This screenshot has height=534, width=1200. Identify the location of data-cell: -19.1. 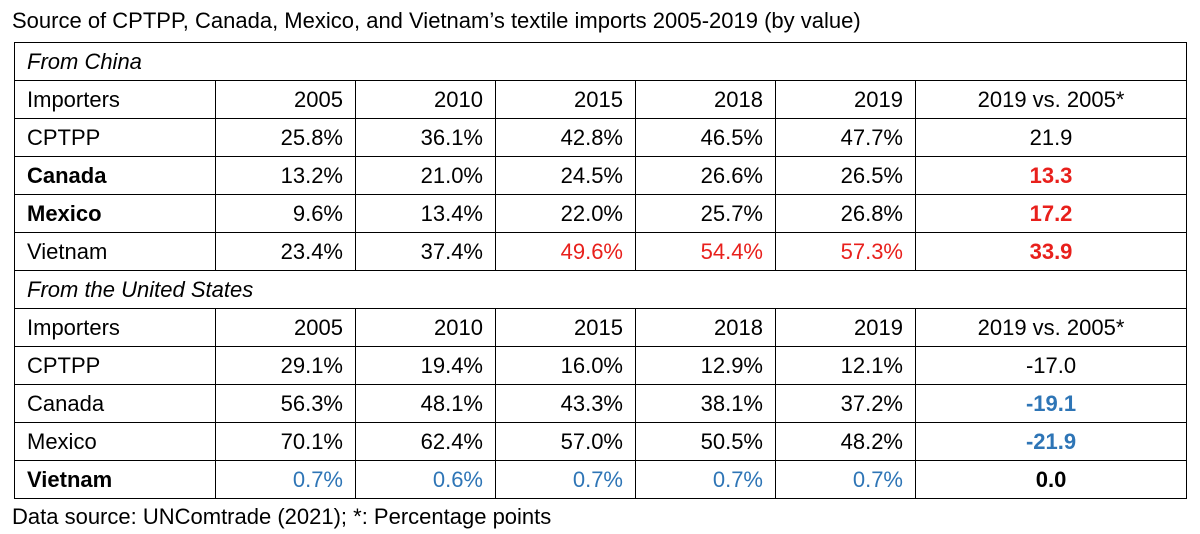
(1051, 403).